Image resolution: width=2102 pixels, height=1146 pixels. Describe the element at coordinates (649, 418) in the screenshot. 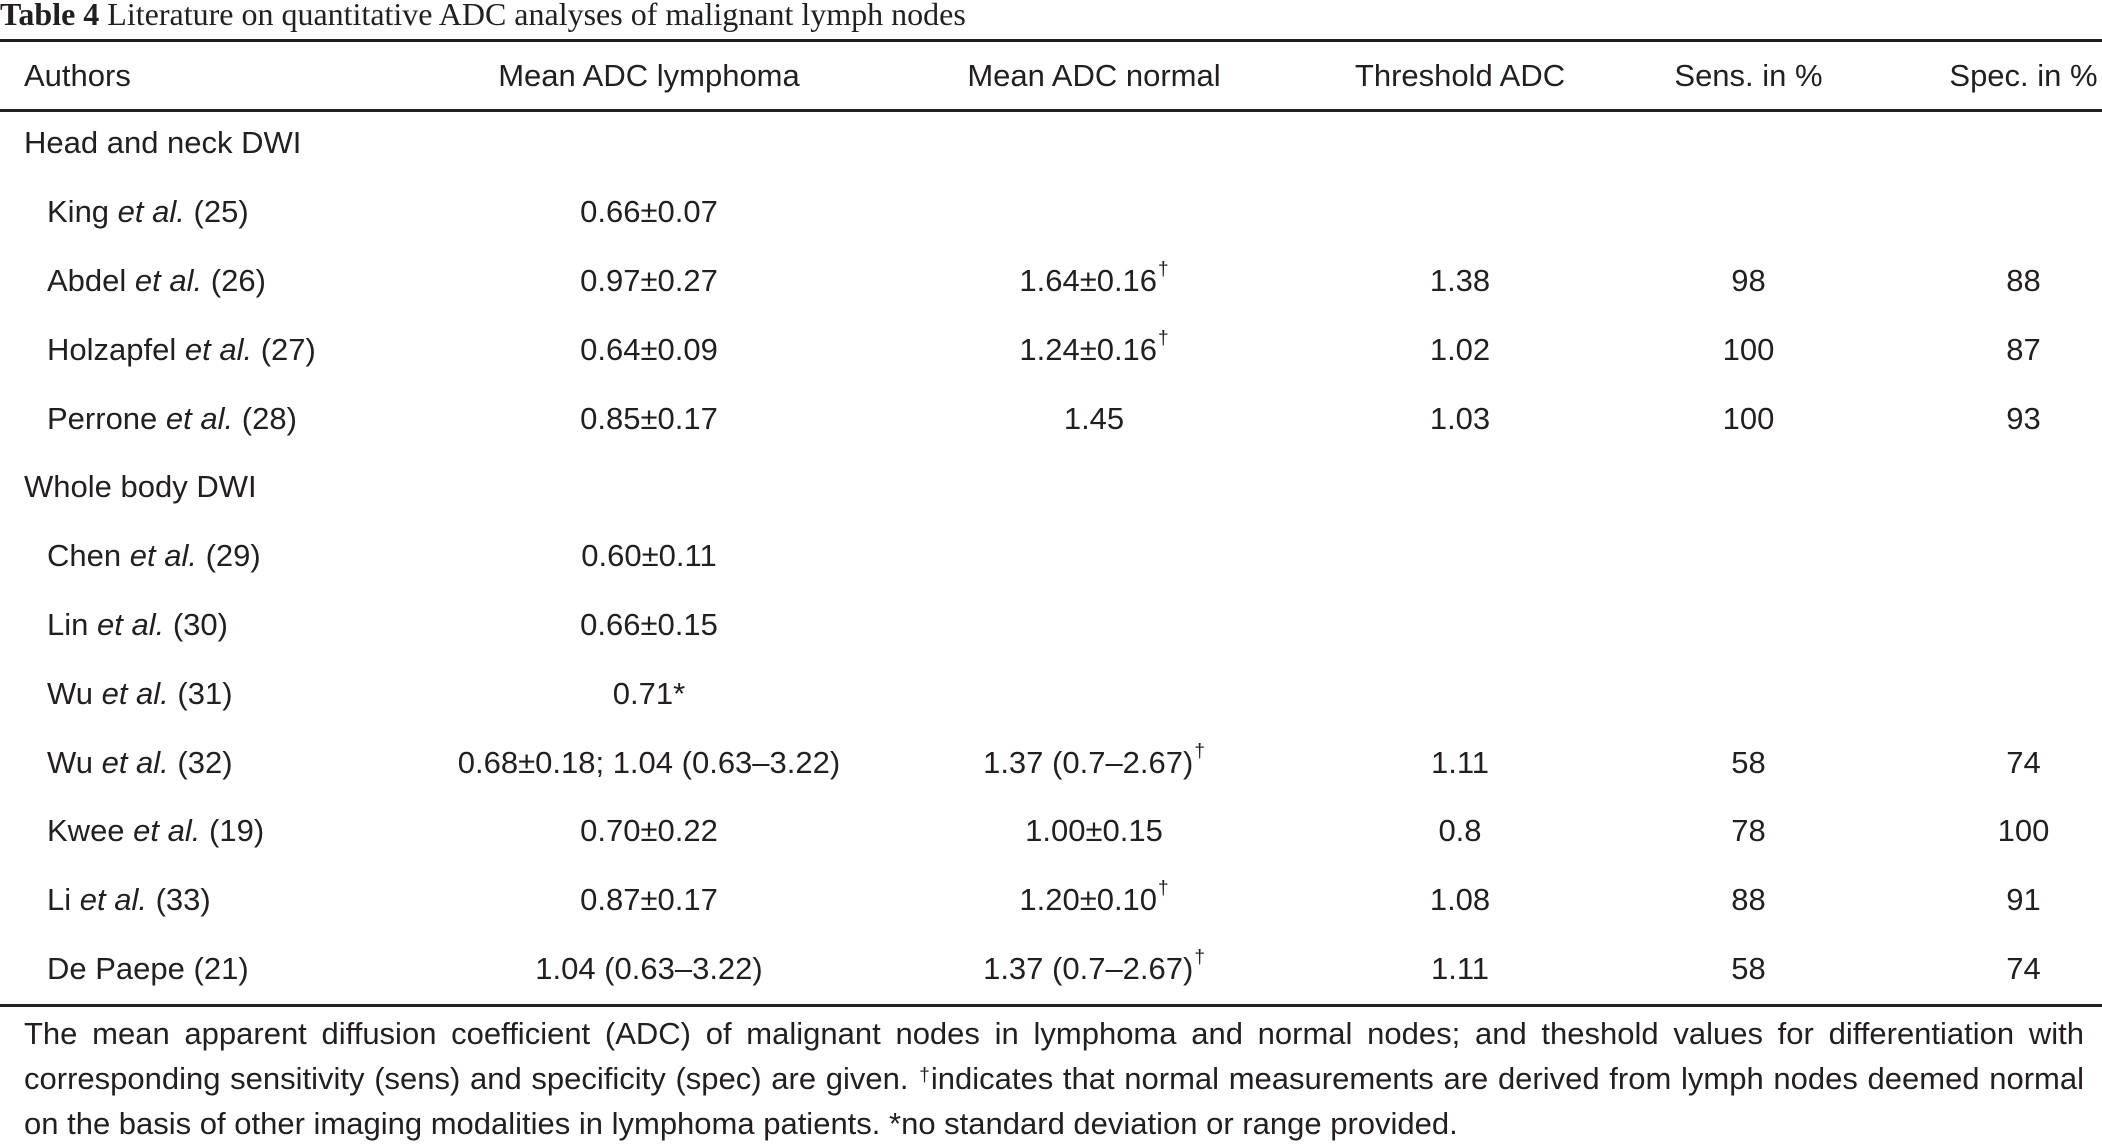

I see `mean-adc-lymphoma-cell: 0.85±0.17` at that location.